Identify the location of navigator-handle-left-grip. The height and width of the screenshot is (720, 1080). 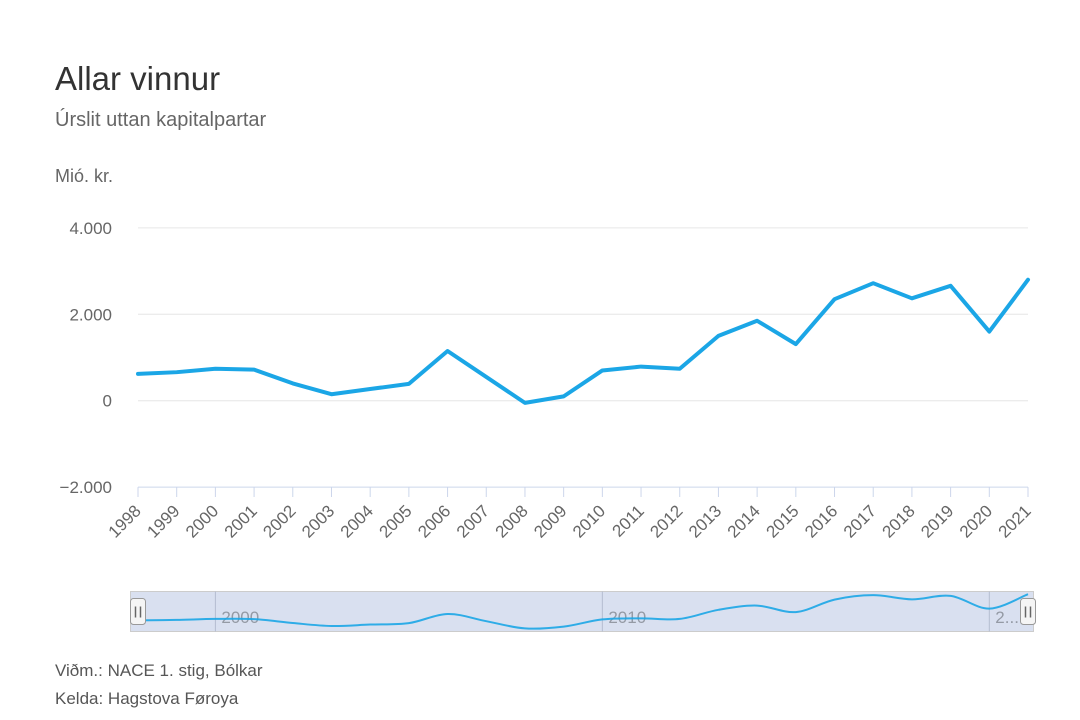
(138, 611).